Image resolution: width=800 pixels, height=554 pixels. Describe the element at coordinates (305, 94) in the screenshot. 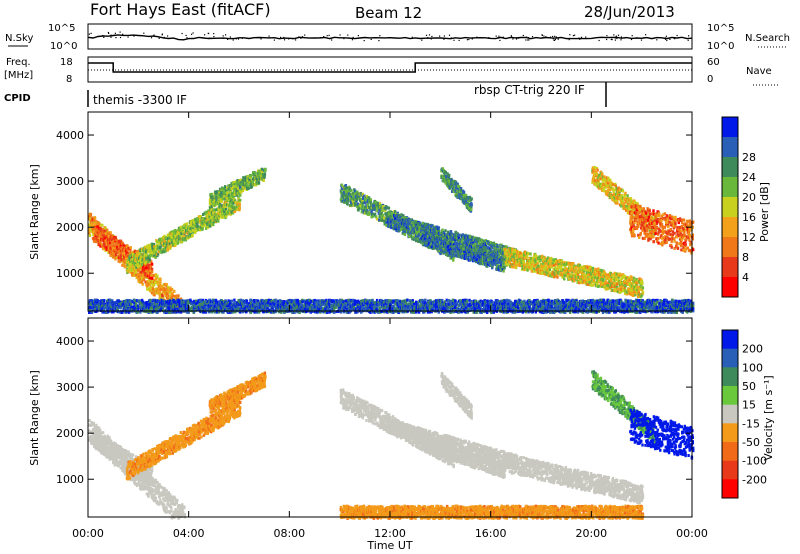

I see `cpid-panel: CPID themis -3300 IF rbsp CT-trig 220 IF` at that location.